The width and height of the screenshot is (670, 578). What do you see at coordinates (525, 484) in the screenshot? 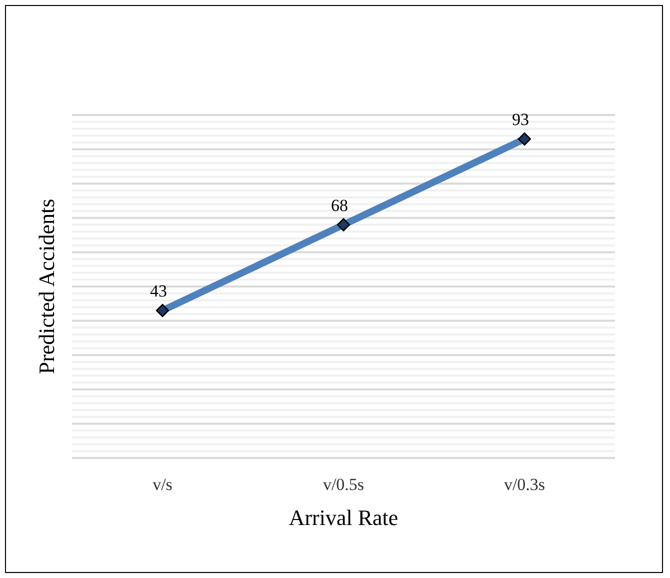
I see `x-tick-label: v/0.3s` at bounding box center [525, 484].